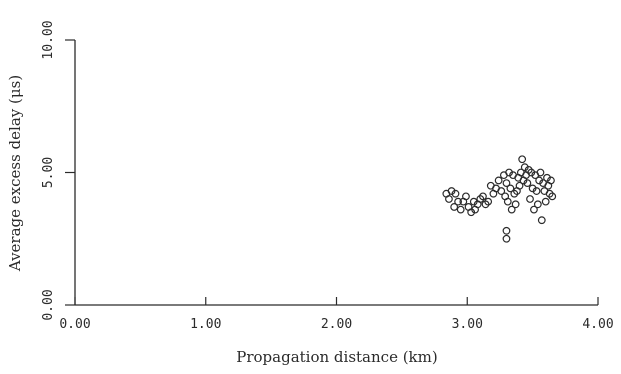  What do you see at coordinates (205, 324) in the screenshot?
I see `x-tick-label: 1.00` at bounding box center [205, 324].